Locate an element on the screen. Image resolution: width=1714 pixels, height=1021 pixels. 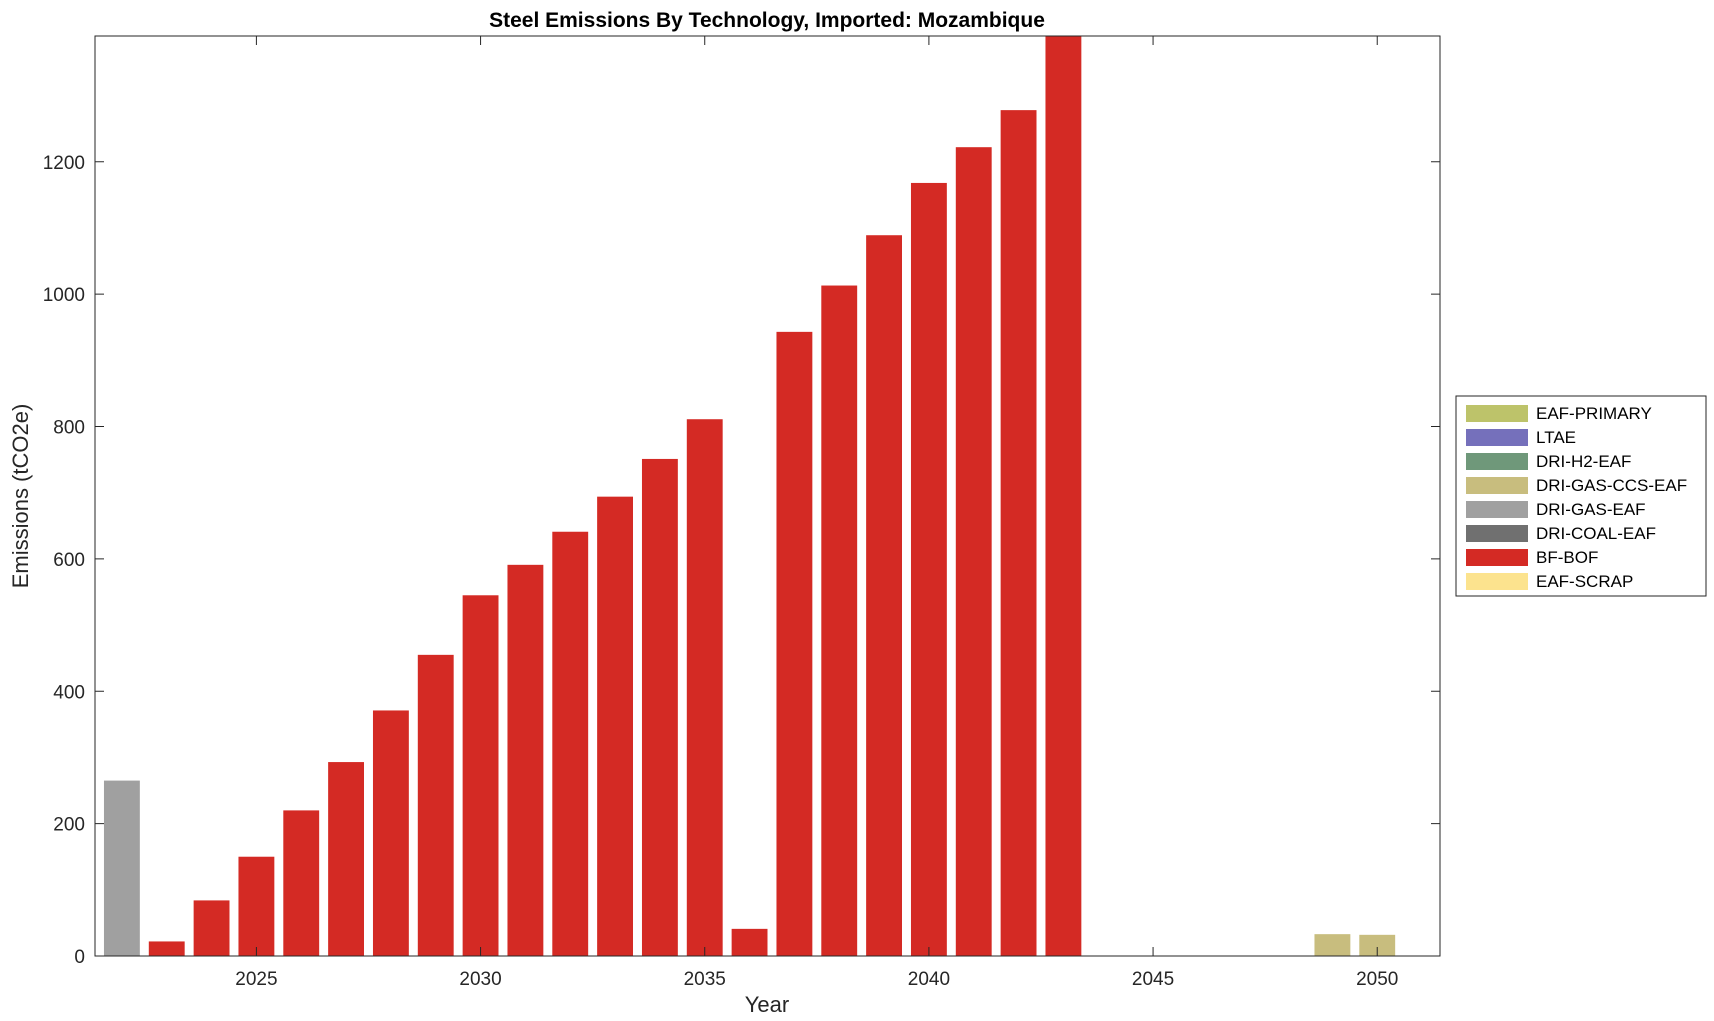
legend-swatch-eaf-primary is located at coordinates (1497, 413).